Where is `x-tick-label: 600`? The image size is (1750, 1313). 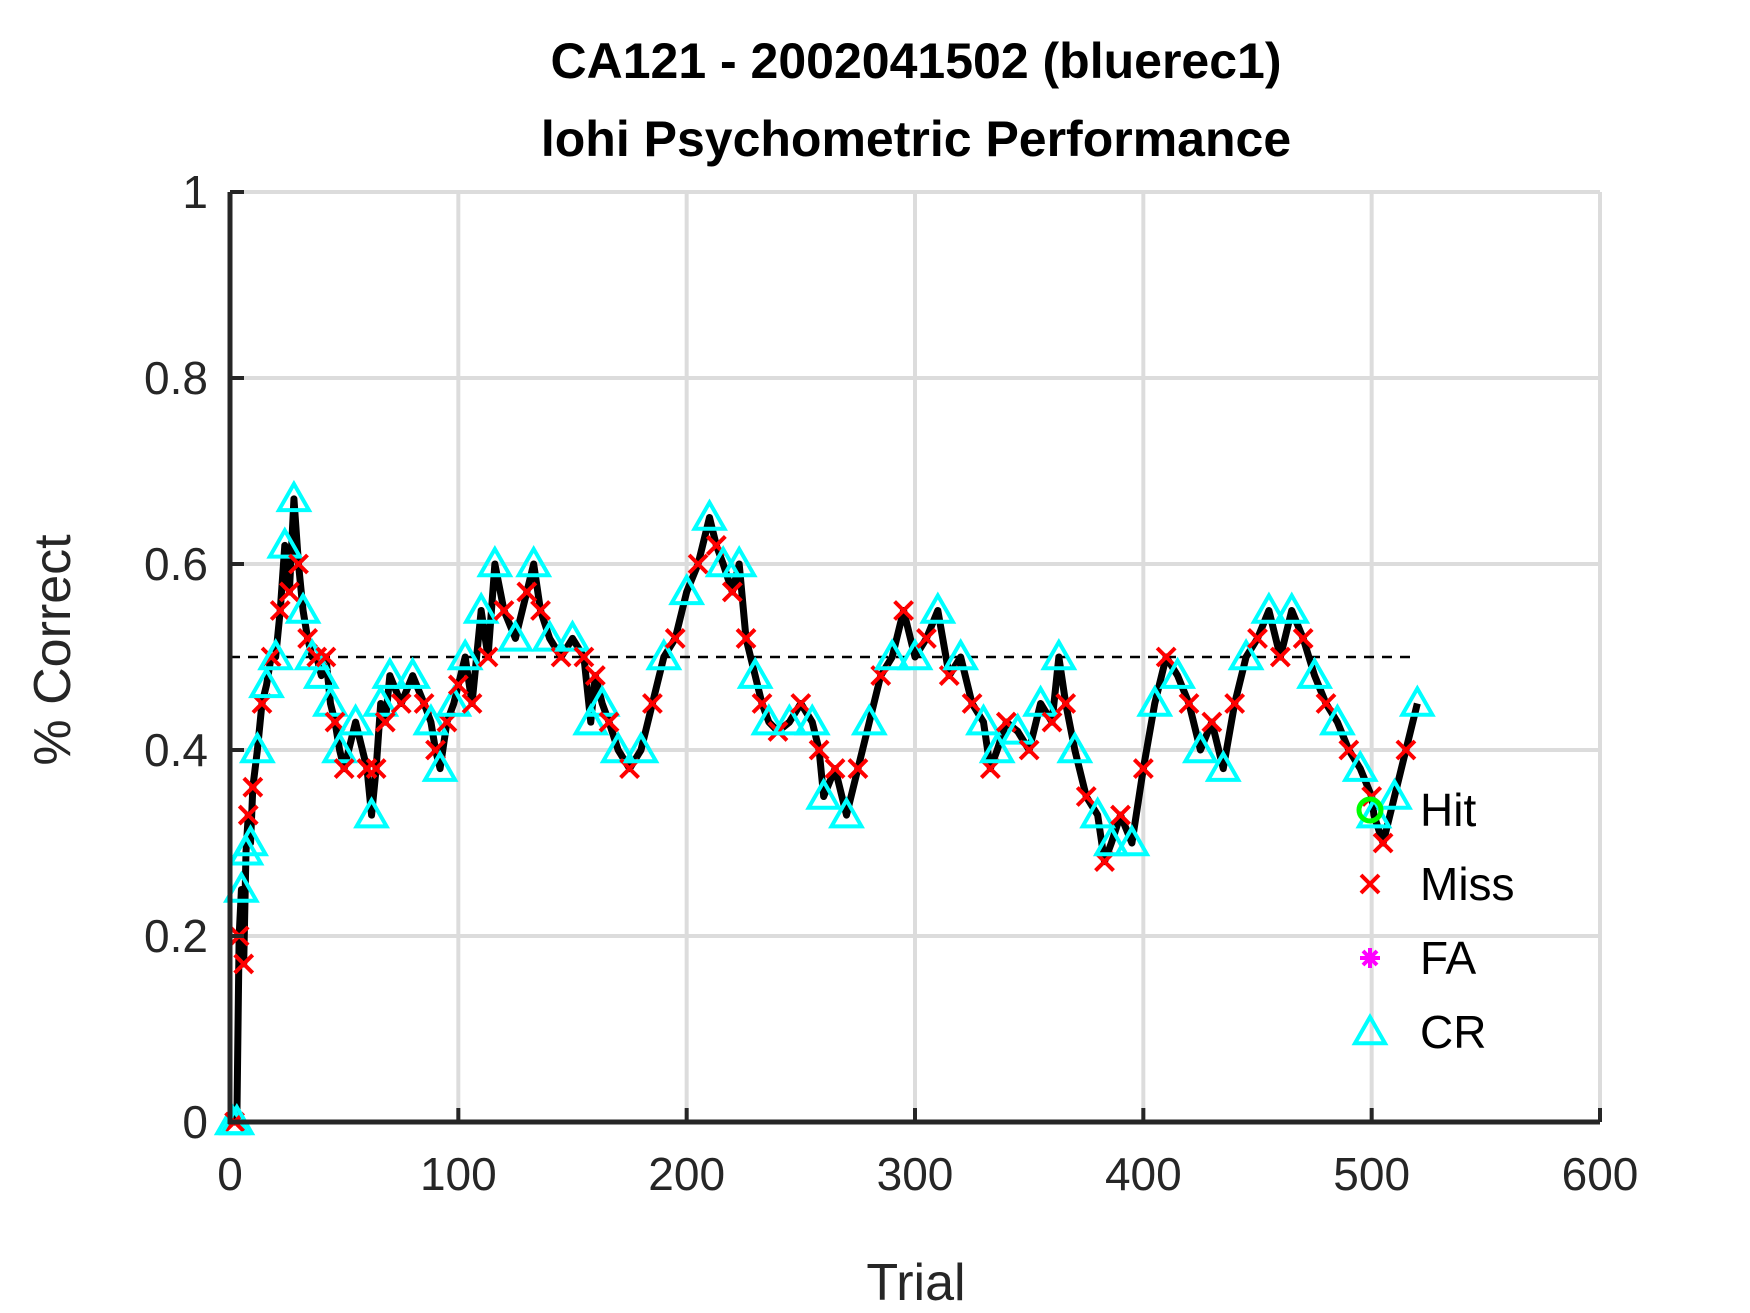
x-tick-label: 600 is located at coordinates (1600, 1174).